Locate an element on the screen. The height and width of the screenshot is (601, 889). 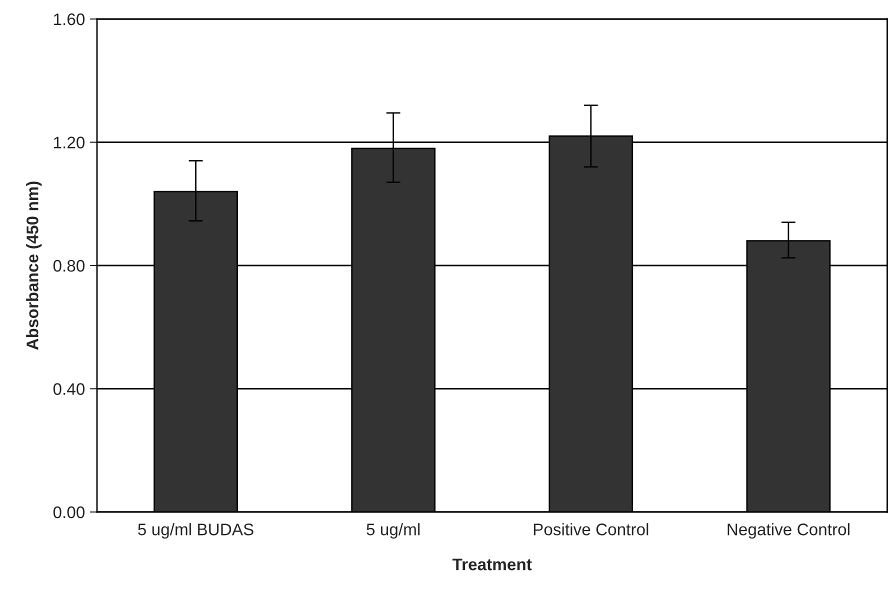
y-tick-label: 1.60 is located at coordinates (69, 19).